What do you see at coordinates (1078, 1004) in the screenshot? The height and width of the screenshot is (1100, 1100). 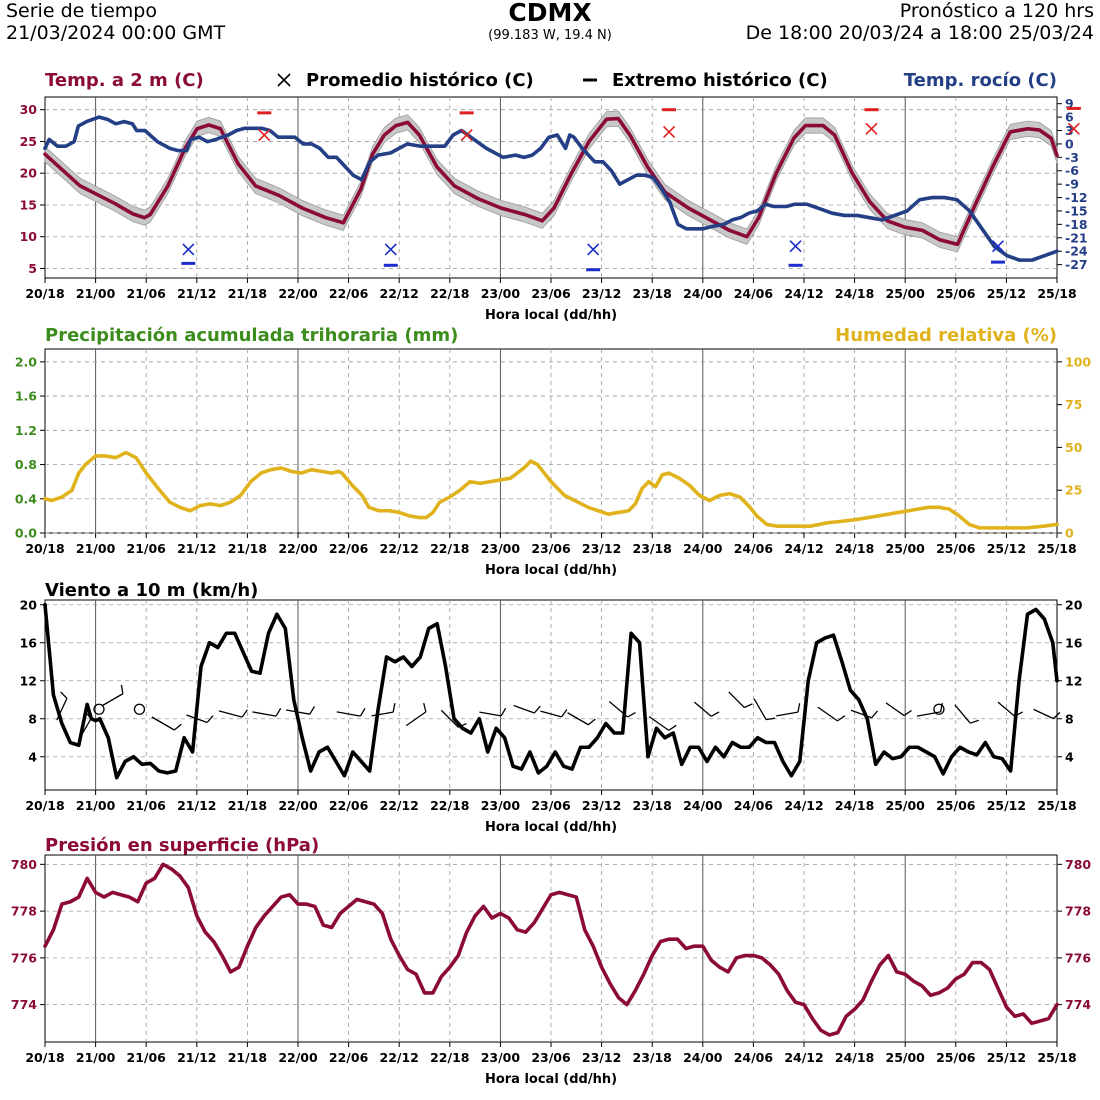 I see `y2-tick-label: 774` at bounding box center [1078, 1004].